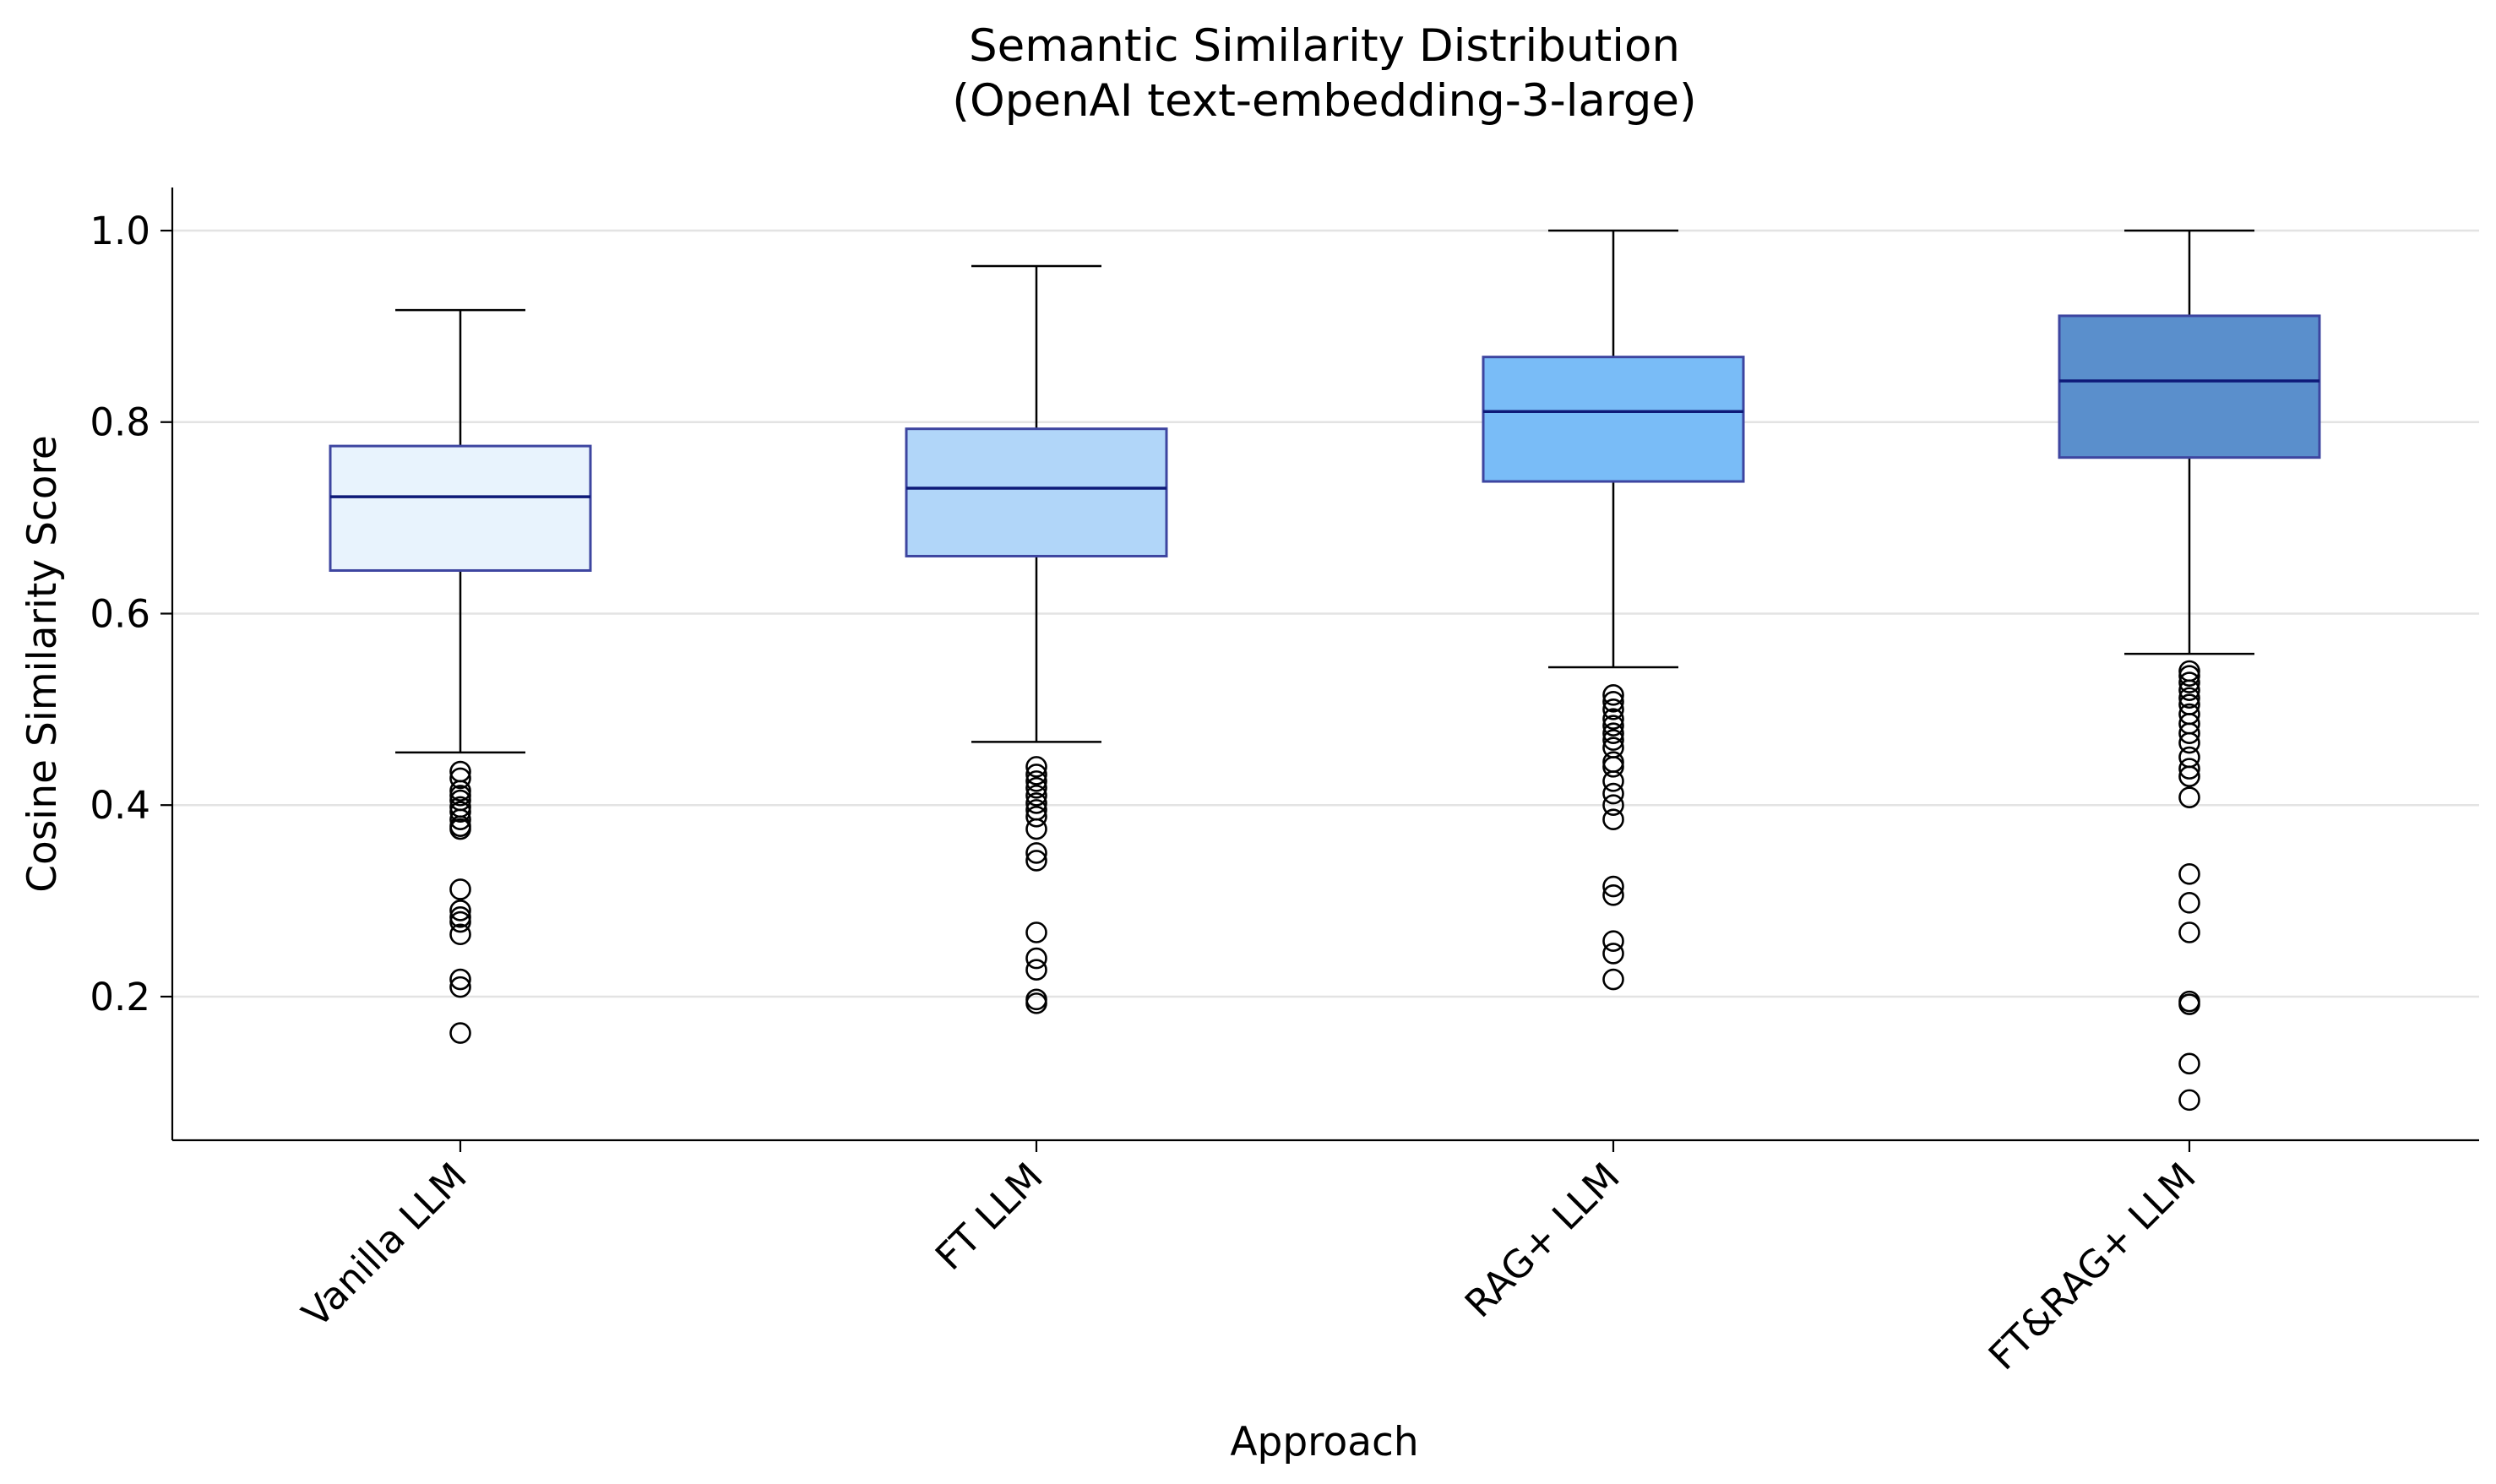  What do you see at coordinates (1324, 101) in the screenshot?
I see `chart-subtitle: (OpenAI text-embedding-3-large)` at bounding box center [1324, 101].